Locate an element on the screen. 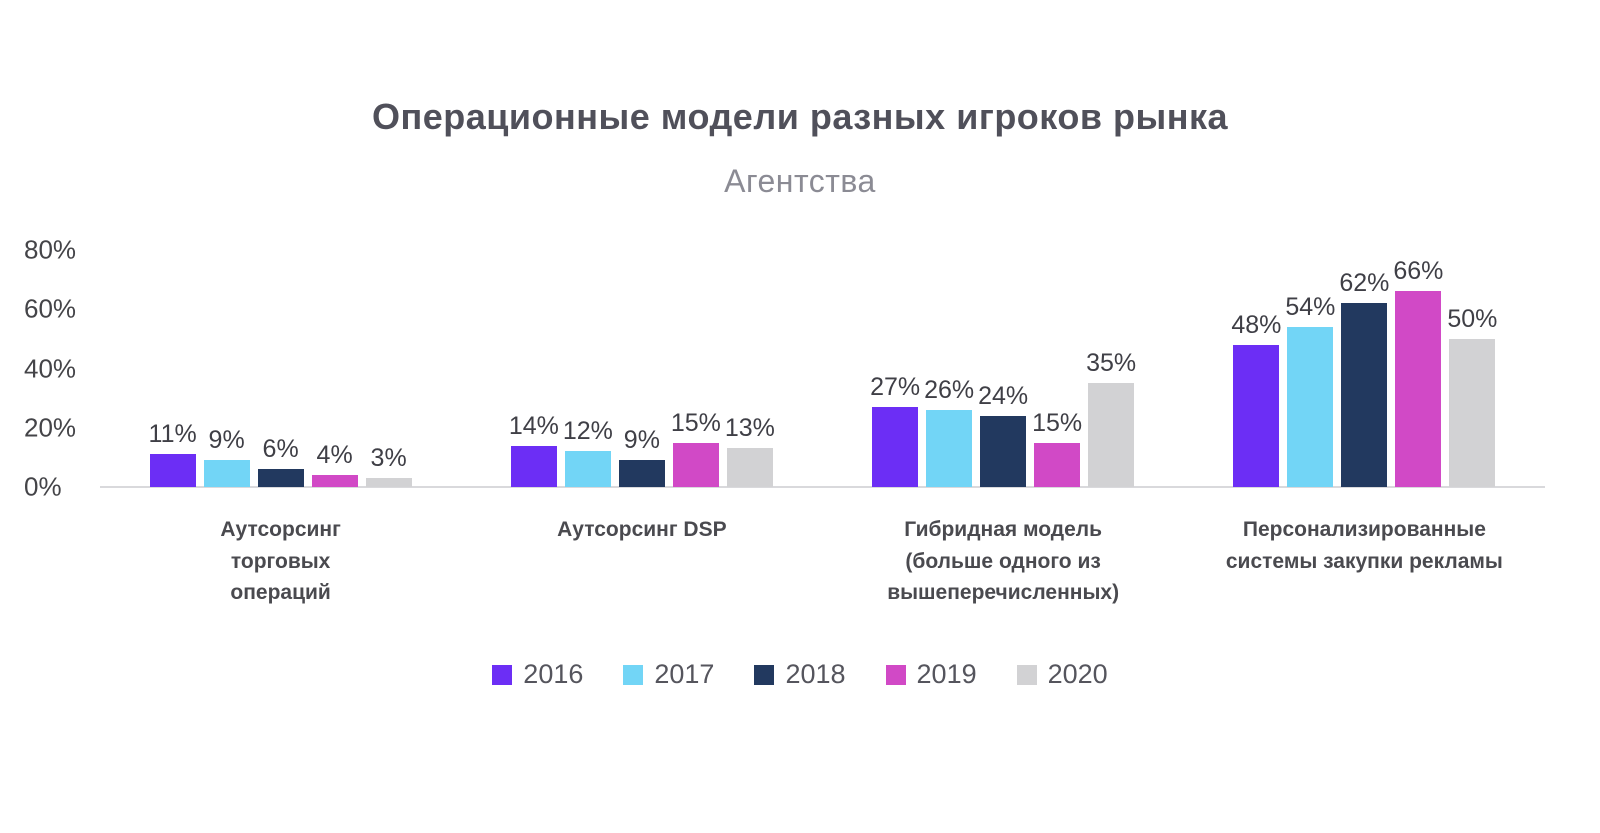 The height and width of the screenshot is (833, 1600). bar-value-label: 50% is located at coordinates (1472, 319).